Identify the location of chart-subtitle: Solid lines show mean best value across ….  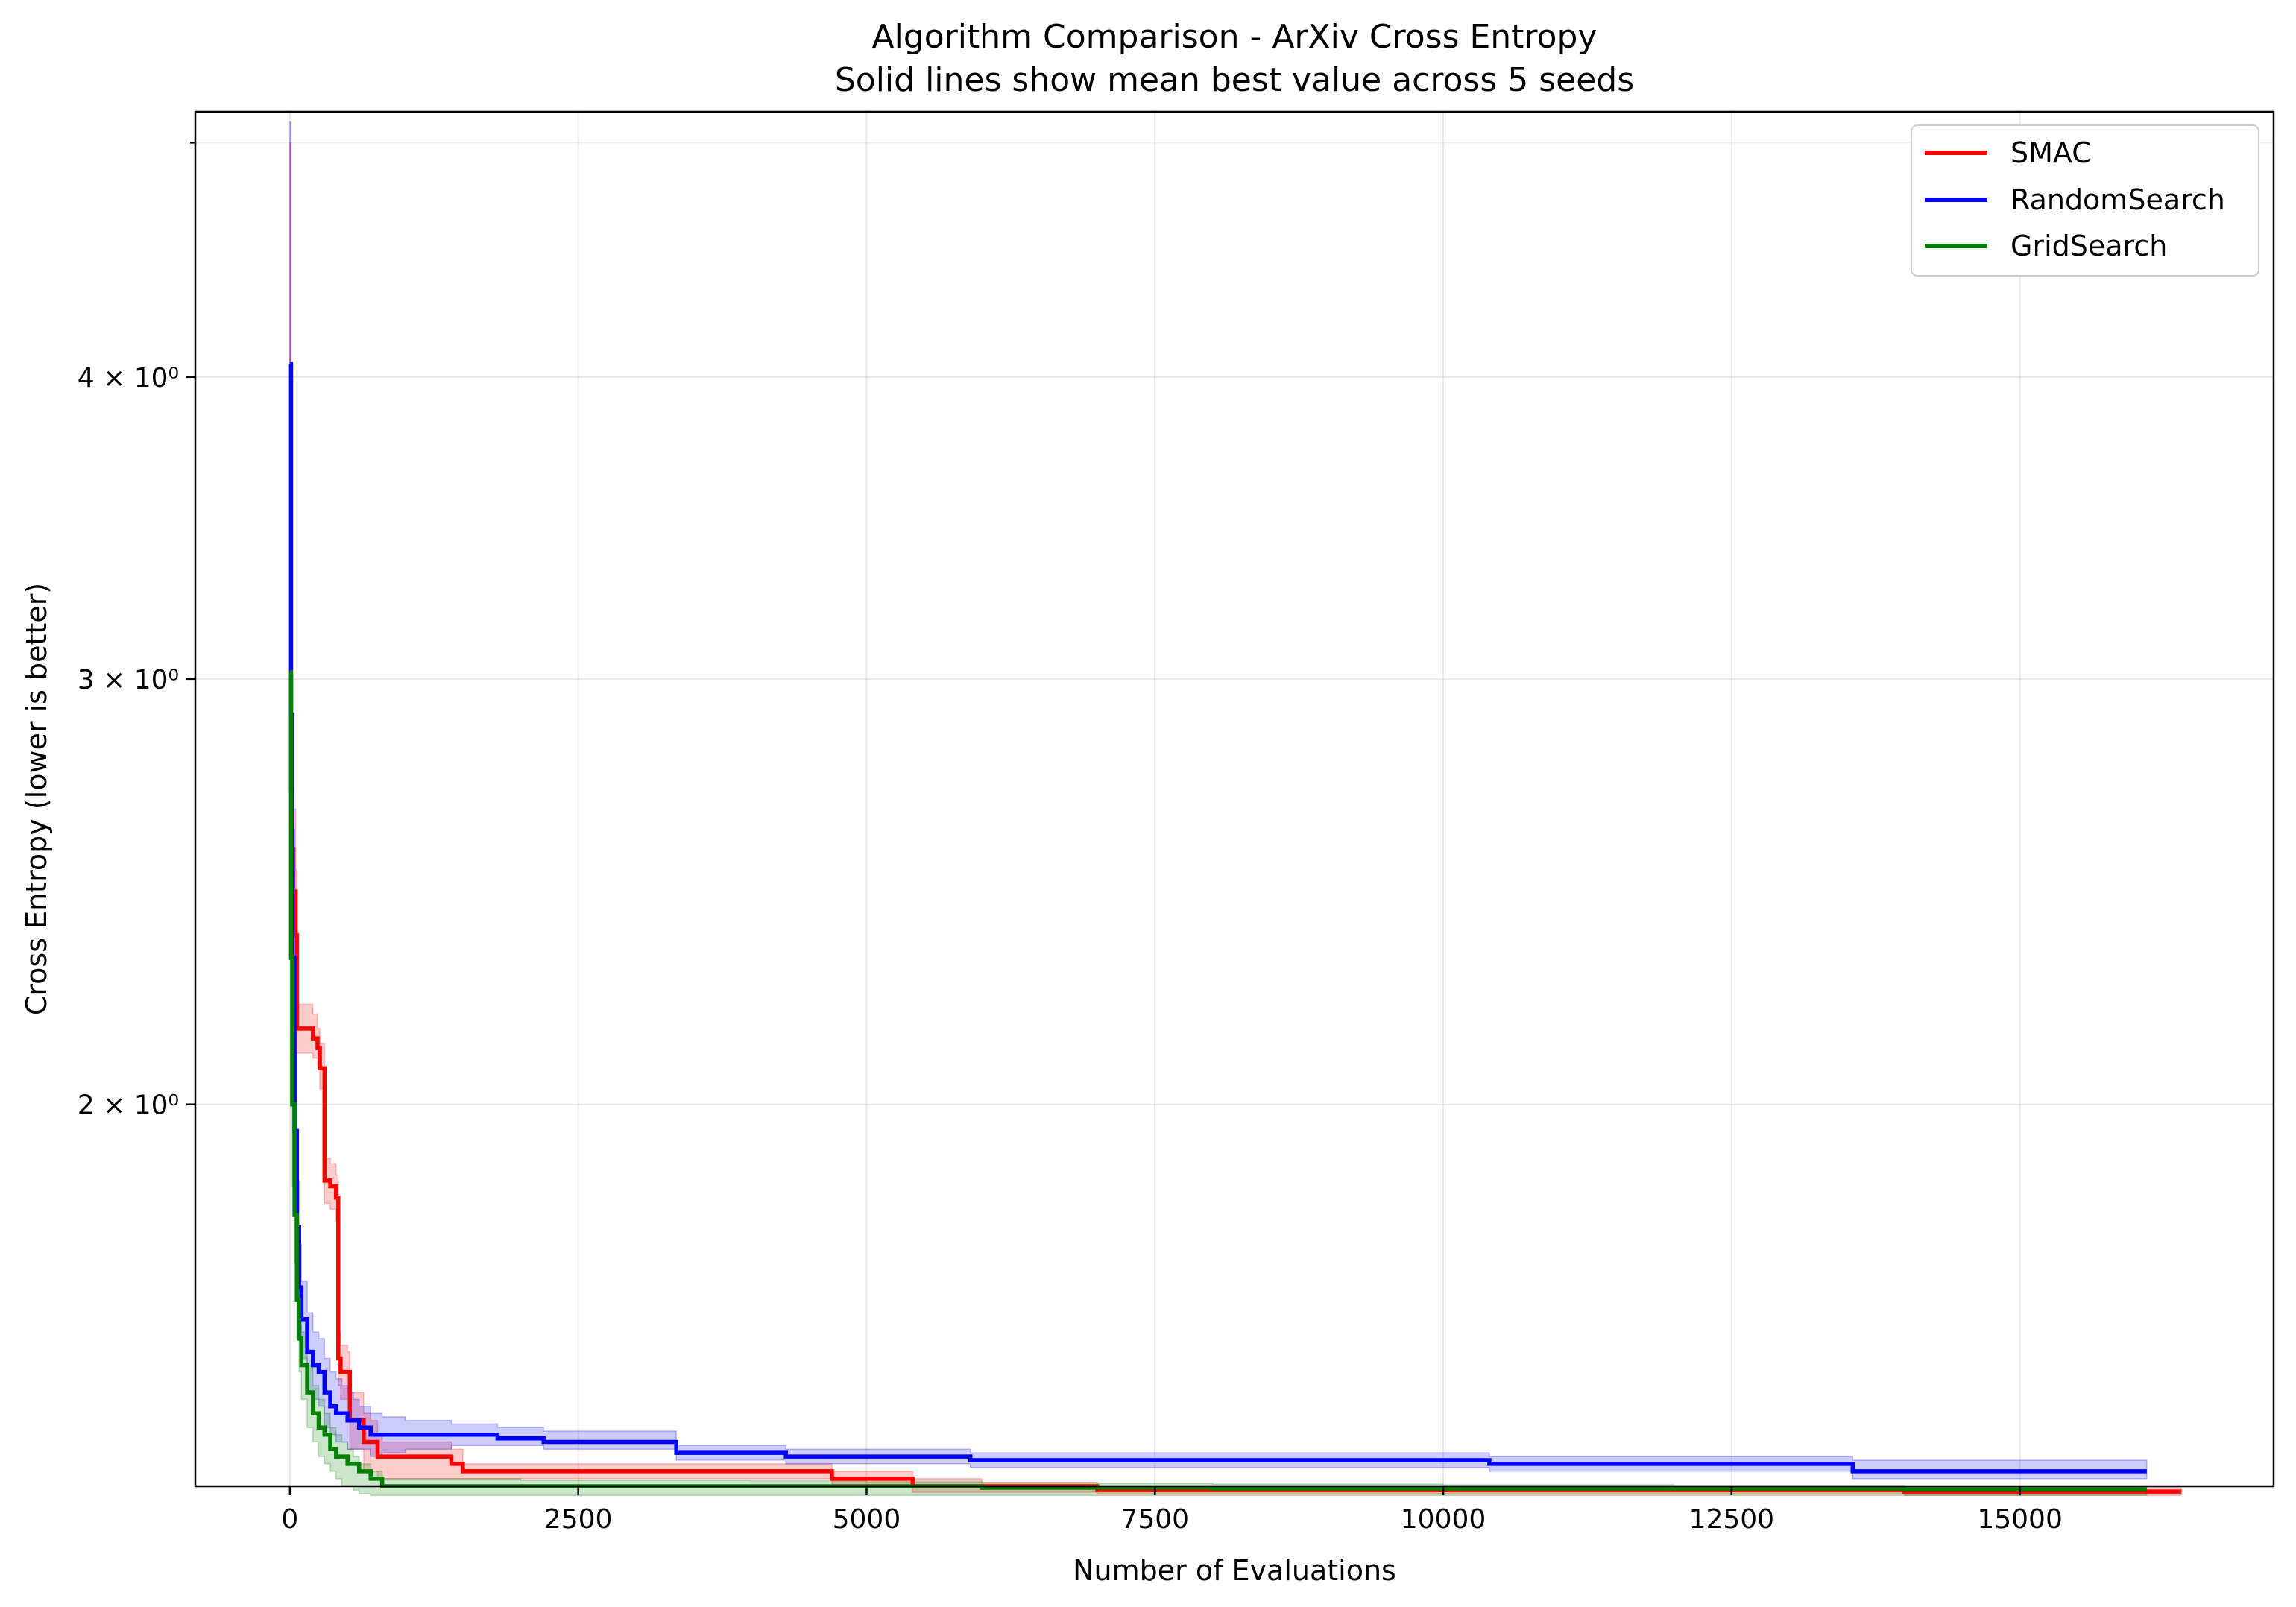
(1235, 80).